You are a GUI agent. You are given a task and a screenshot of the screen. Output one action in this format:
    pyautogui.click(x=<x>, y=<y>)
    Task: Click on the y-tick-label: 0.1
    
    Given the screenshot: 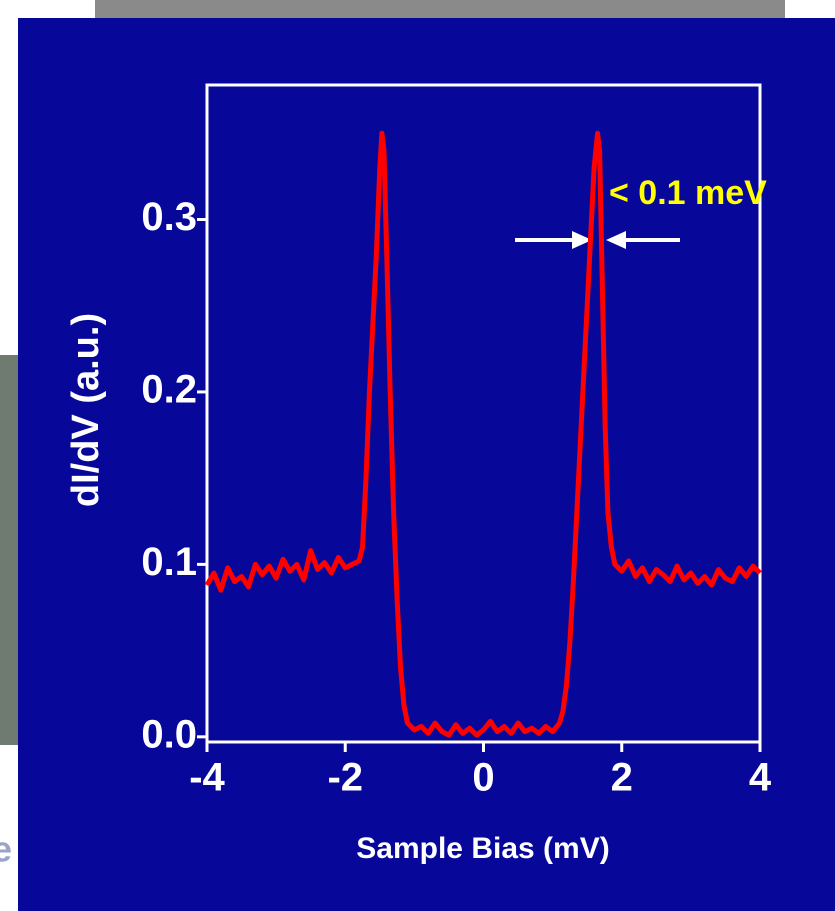 What is the action you would take?
    pyautogui.click(x=169, y=562)
    